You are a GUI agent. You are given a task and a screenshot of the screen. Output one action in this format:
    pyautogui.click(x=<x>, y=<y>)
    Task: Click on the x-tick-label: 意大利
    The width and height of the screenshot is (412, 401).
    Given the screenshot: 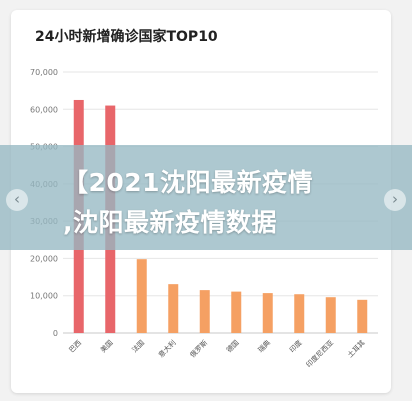 What is the action you would take?
    pyautogui.click(x=166, y=348)
    